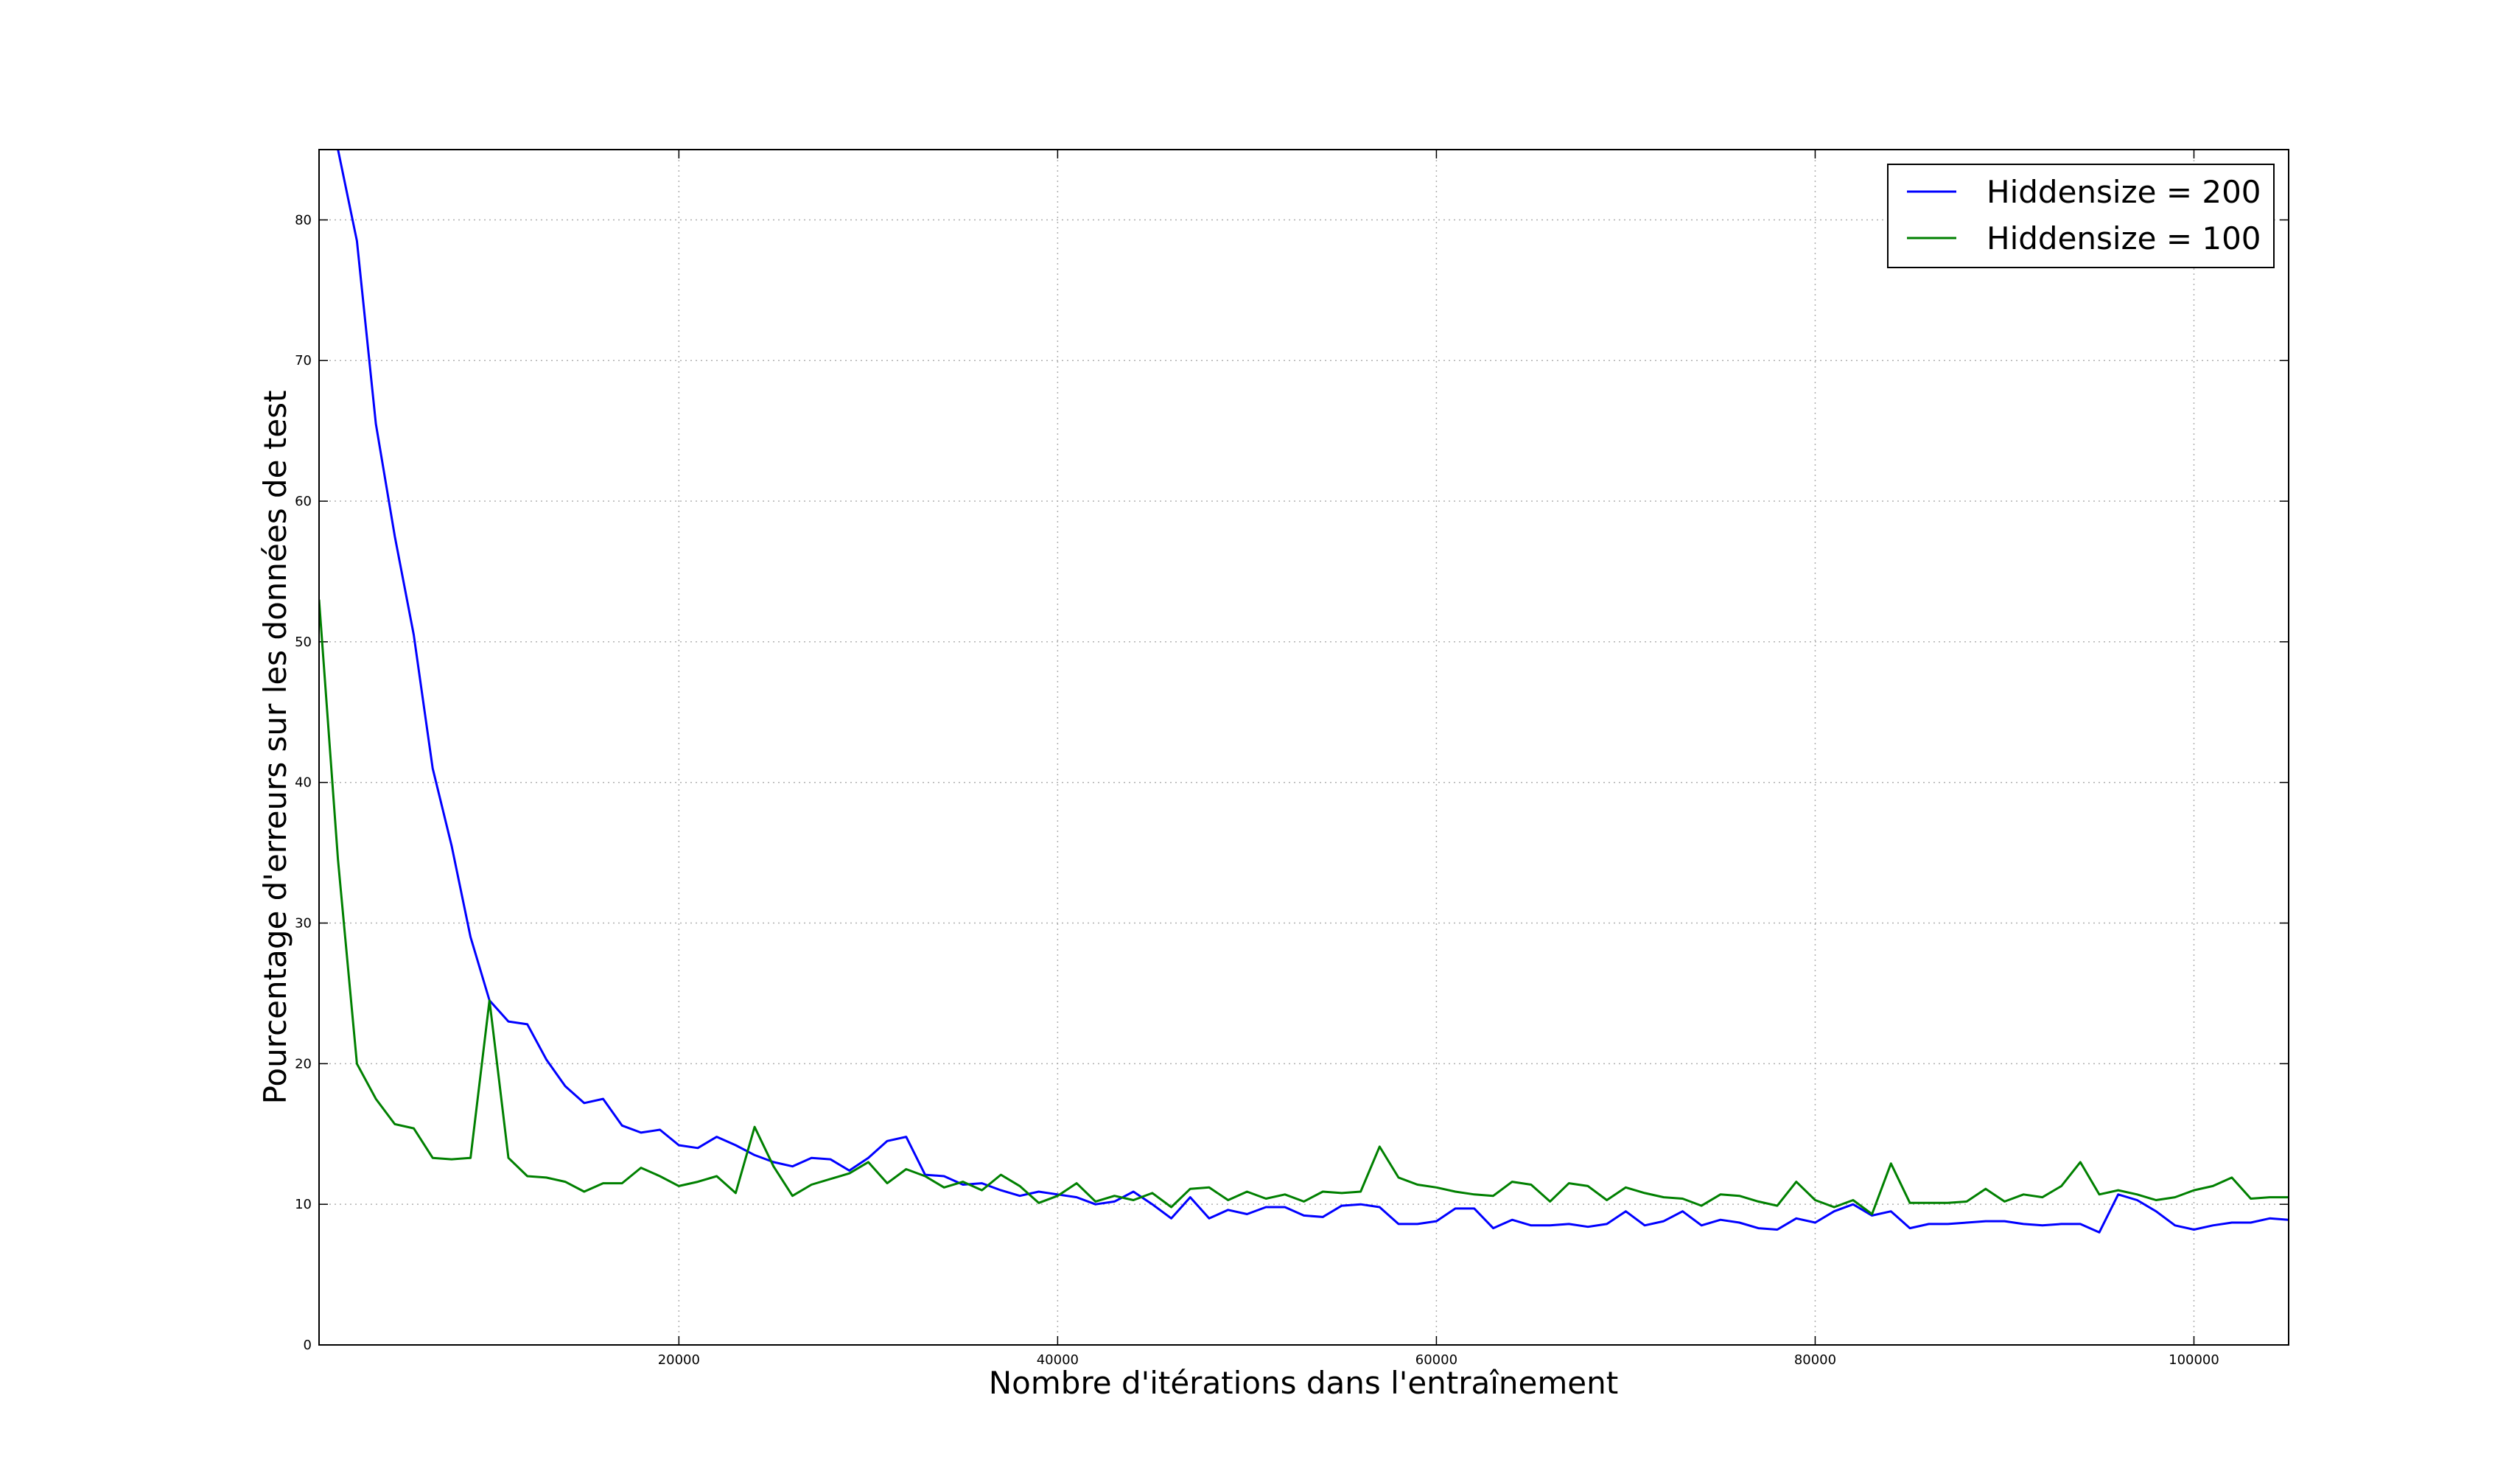  I want to click on legend: Hiddensize = 200 Hiddensize = 100, so click(2081, 216).